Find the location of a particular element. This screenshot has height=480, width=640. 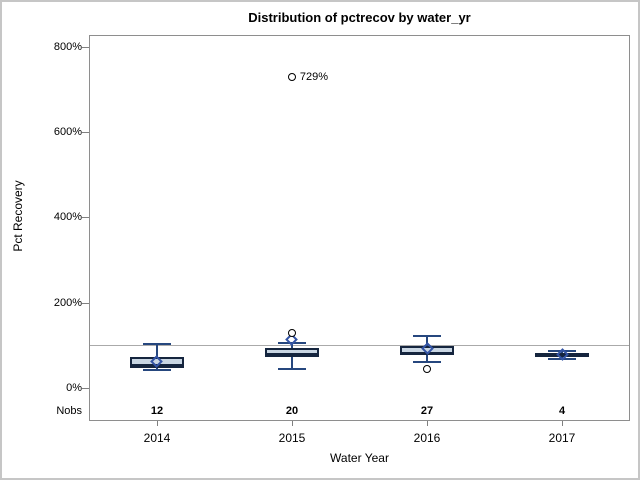

nobs-value: 12 is located at coordinates (157, 411).